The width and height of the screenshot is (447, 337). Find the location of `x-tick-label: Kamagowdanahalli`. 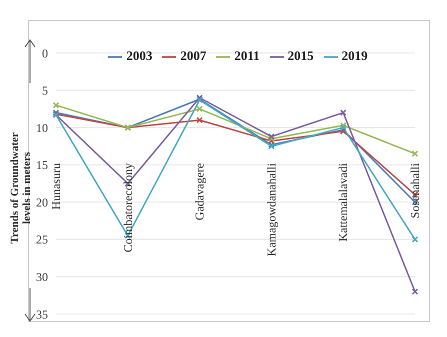

x-tick-label: Kamagowdanahalli is located at coordinates (271, 209).